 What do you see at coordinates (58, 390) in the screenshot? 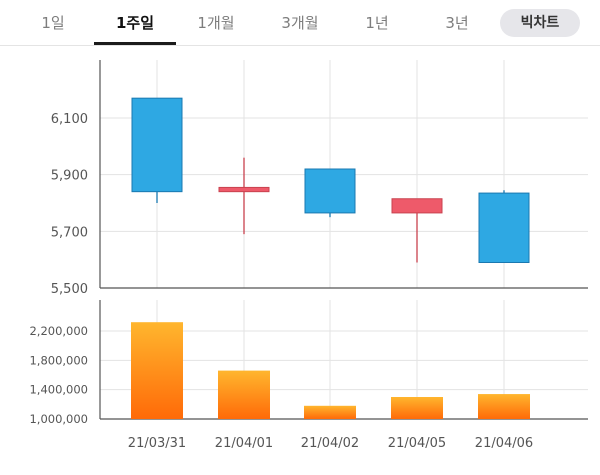
I see `volume-tick-label: 1,400,000` at bounding box center [58, 390].